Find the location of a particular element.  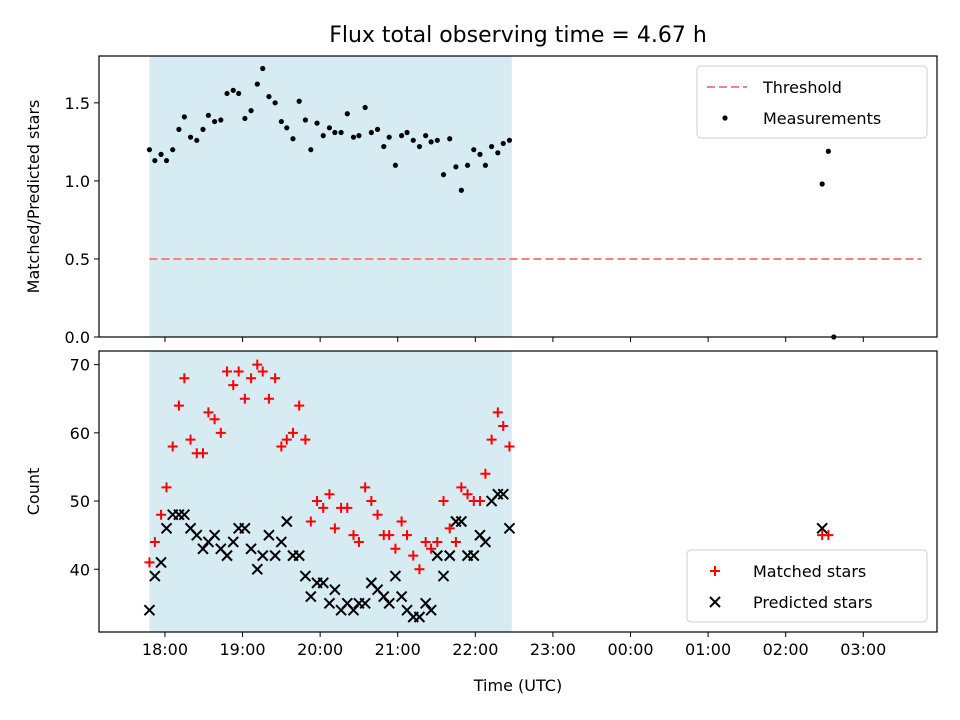

legend-label: Measurements is located at coordinates (822, 118).